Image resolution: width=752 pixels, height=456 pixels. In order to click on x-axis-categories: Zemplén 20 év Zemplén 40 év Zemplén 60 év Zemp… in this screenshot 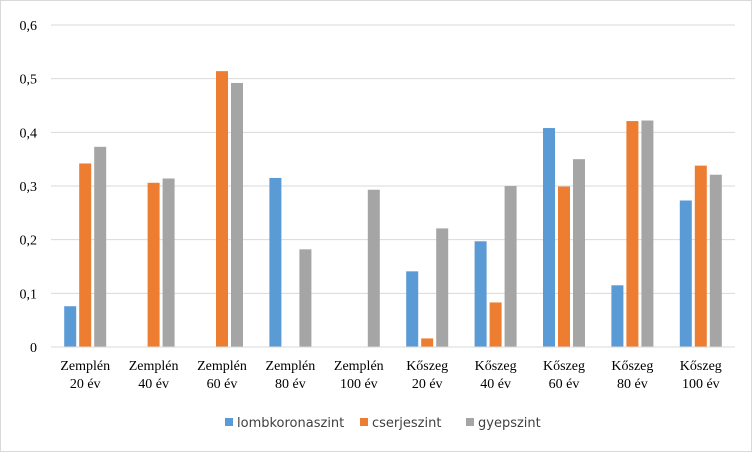, I will do `click(390, 375)`.